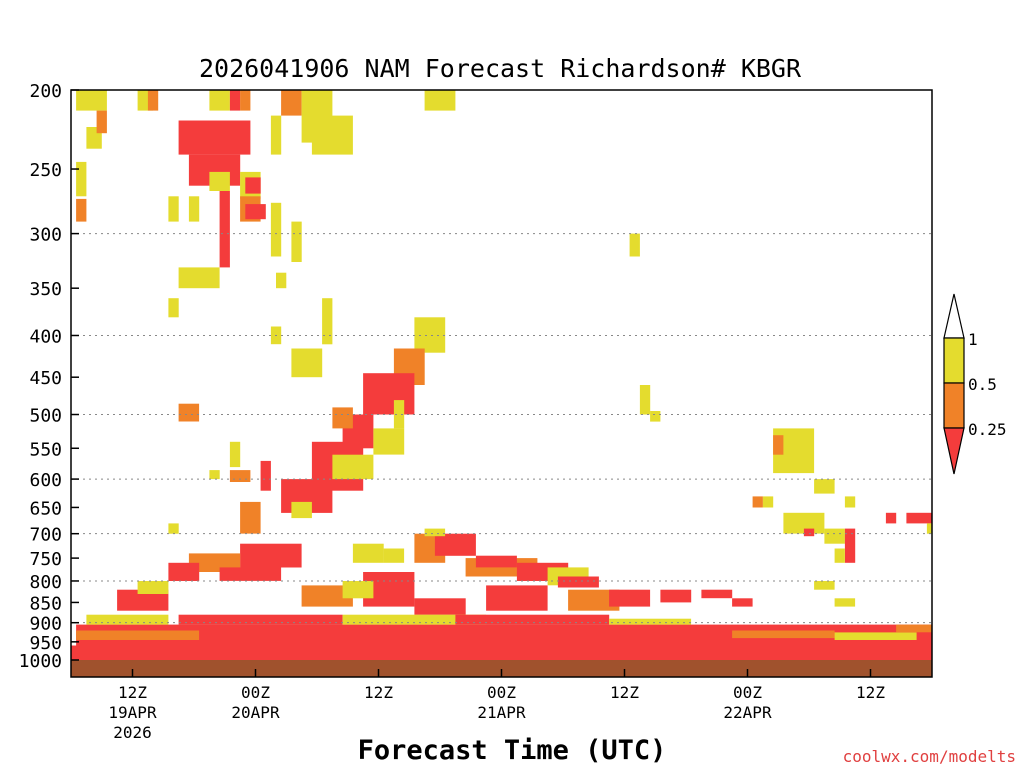  What do you see at coordinates (132, 692) in the screenshot?
I see `x-tick-label-0: 12Z` at bounding box center [132, 692].